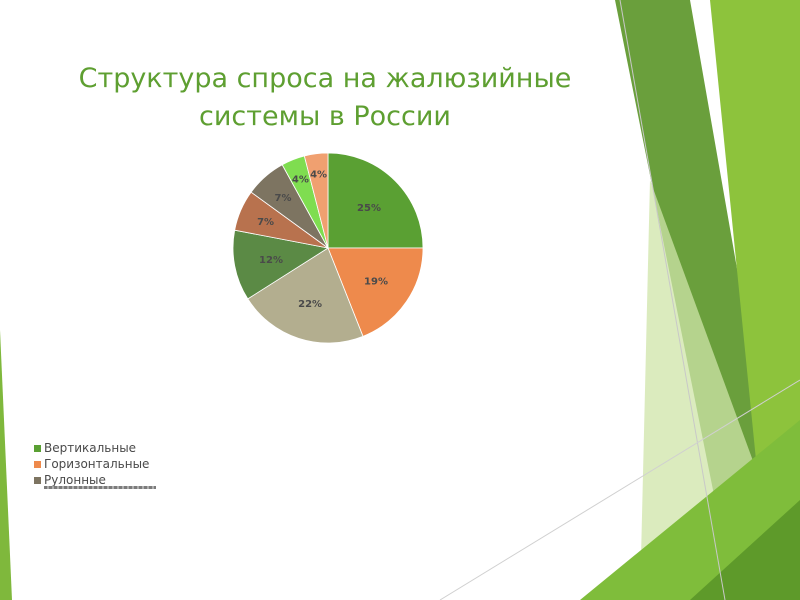 Image resolution: width=800 pixels, height=600 pixels. What do you see at coordinates (37, 464) in the screenshot?
I see `legend-swatch-horizontal` at bounding box center [37, 464].